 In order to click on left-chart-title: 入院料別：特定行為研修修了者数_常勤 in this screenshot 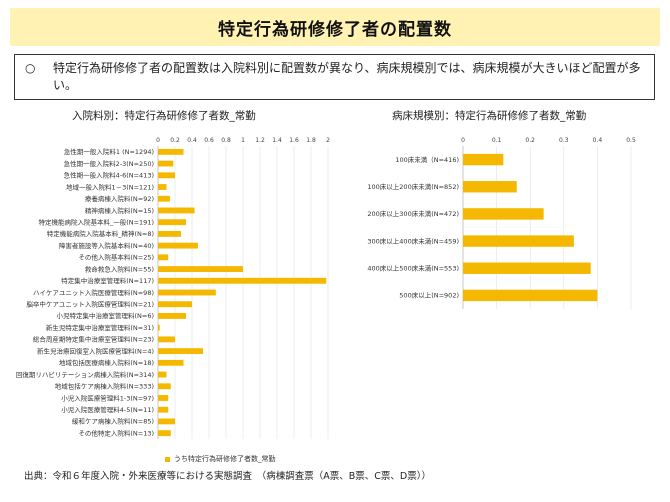, I will do `click(164, 116)`.